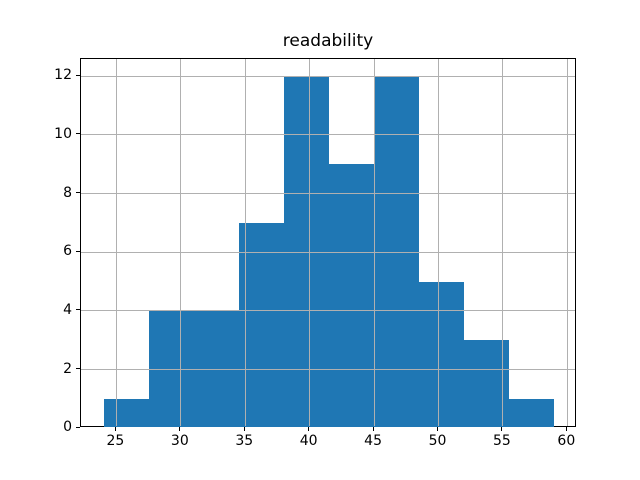  What do you see at coordinates (502, 441) in the screenshot?
I see `x-tick-label: 55` at bounding box center [502, 441].